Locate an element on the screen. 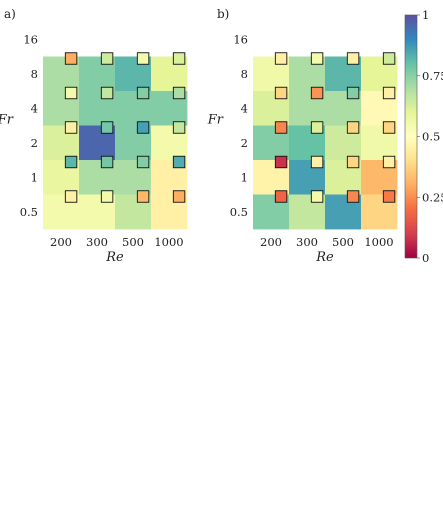 The image size is (443, 532). colorbar-tick-label: 1 is located at coordinates (425, 15).